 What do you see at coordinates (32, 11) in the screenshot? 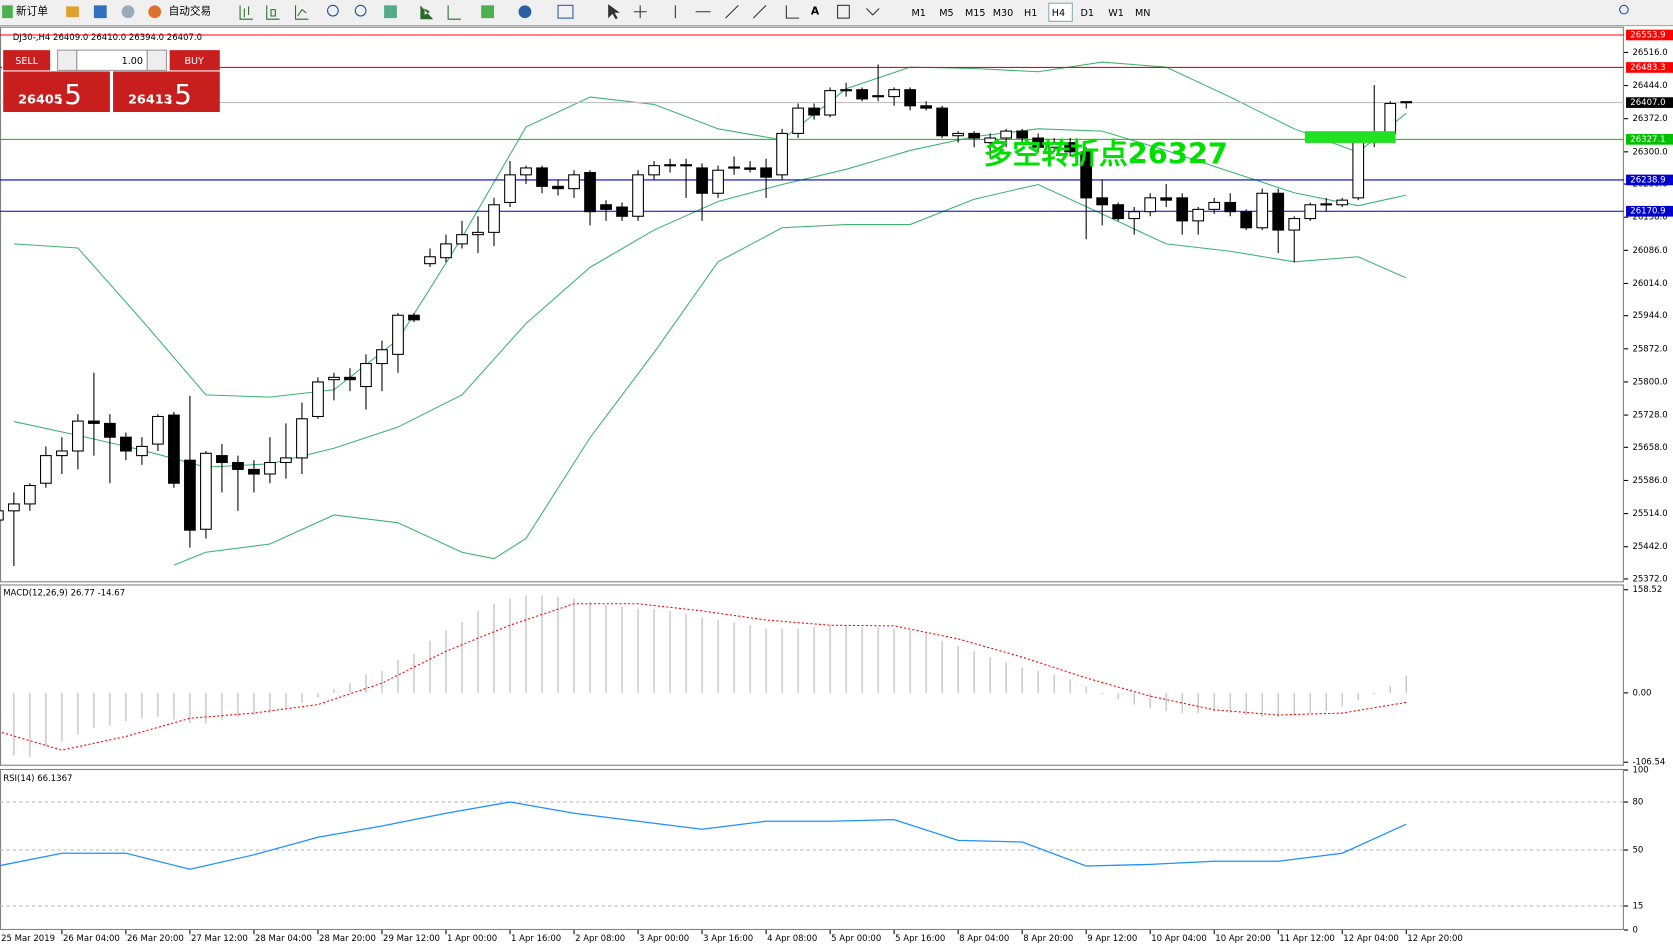
I see `new-order: 新订单` at bounding box center [32, 11].